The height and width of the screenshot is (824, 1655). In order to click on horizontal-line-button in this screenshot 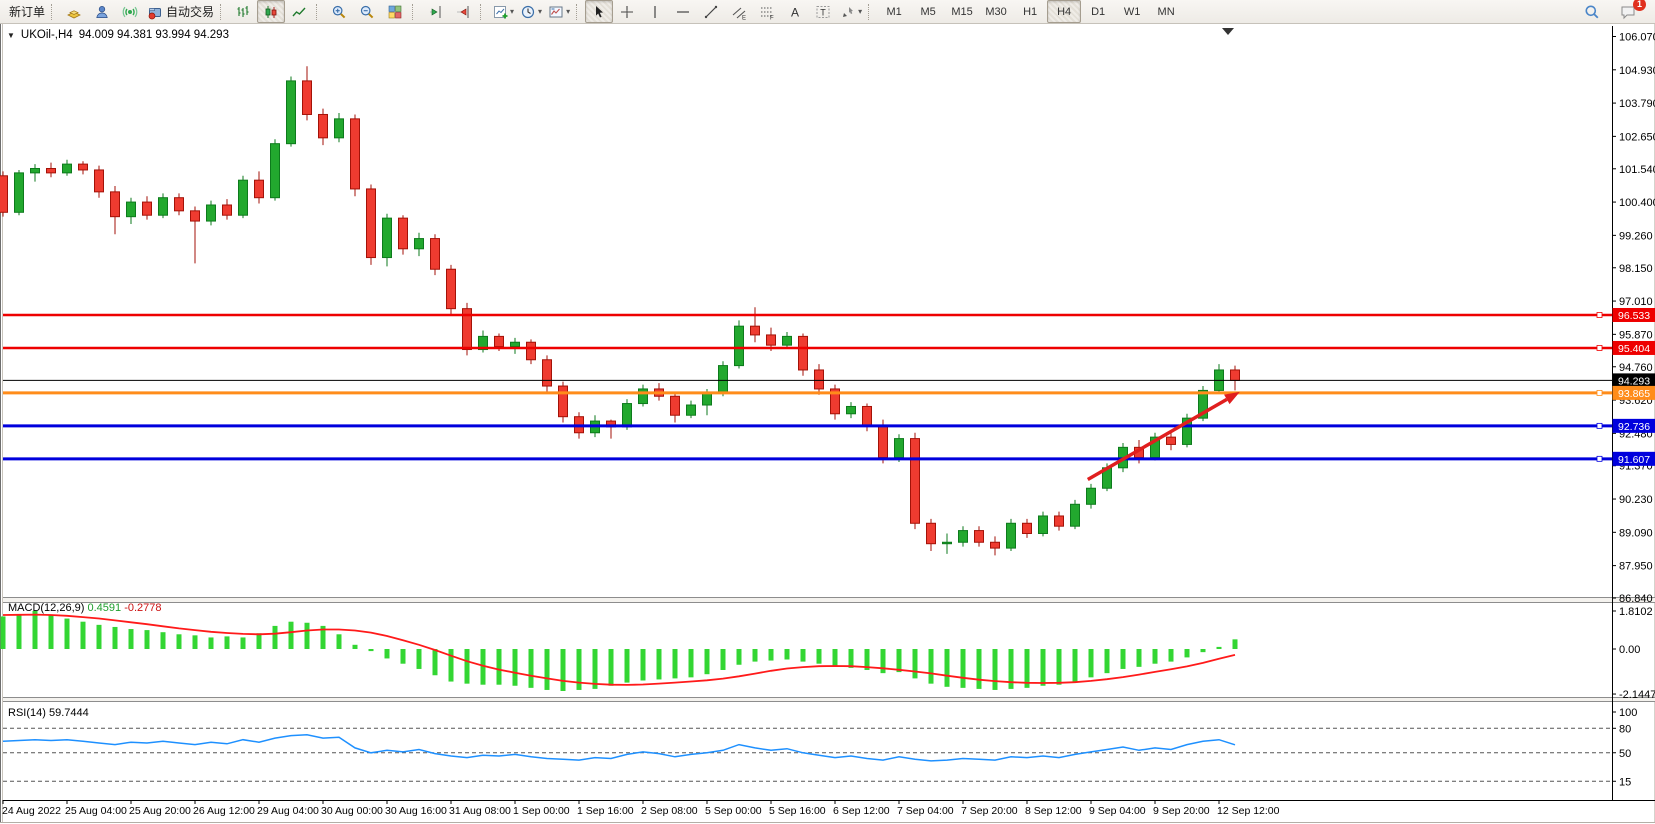, I will do `click(683, 11)`.